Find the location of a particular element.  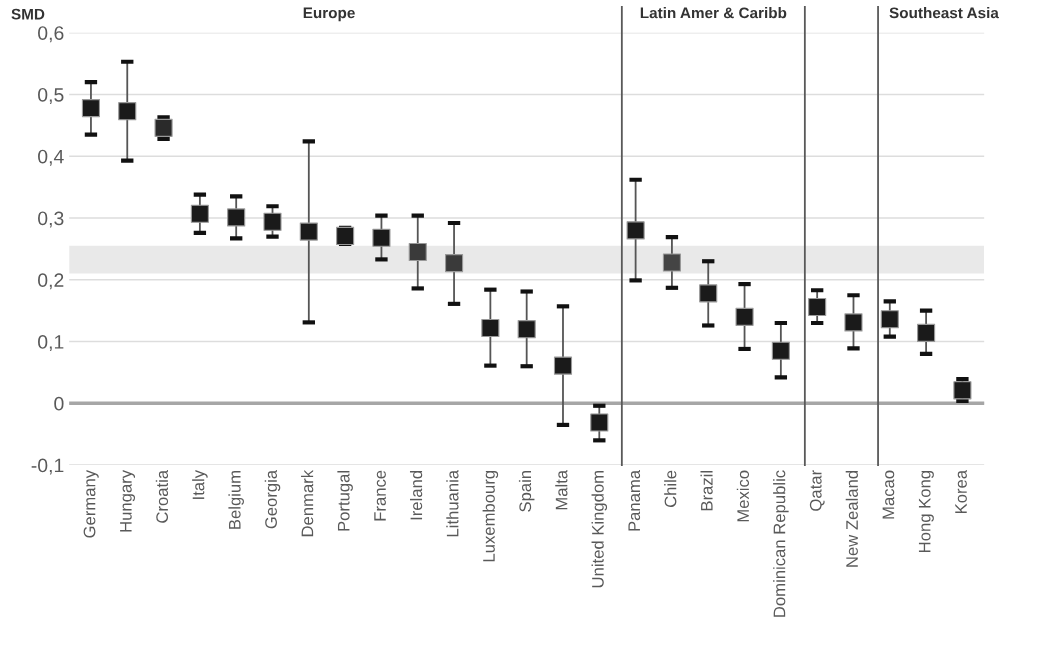

y-tick-label: 0,5 is located at coordinates (51, 96).